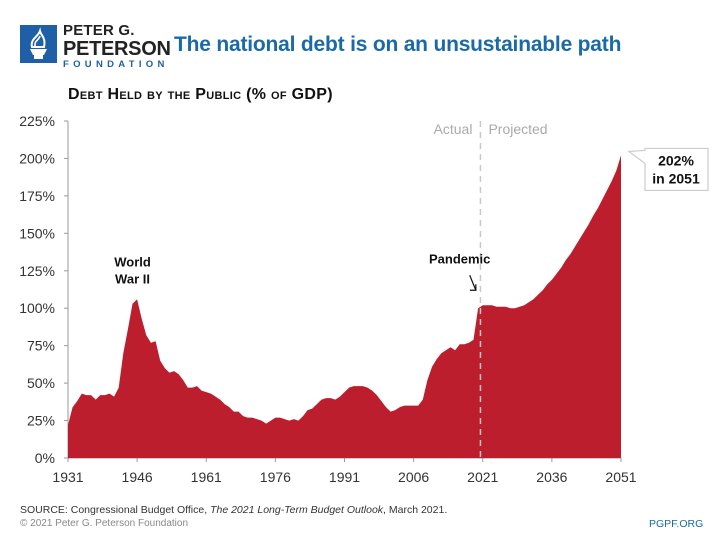 The height and width of the screenshot is (540, 720). I want to click on y-tick-label: 100%, so click(37, 308).